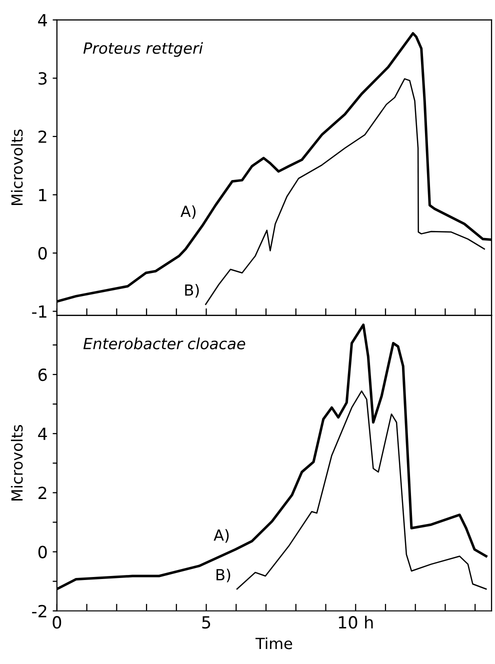 The height and width of the screenshot is (664, 495). Describe the element at coordinates (273, 643) in the screenshot. I see `x-axis-title: Time` at that location.